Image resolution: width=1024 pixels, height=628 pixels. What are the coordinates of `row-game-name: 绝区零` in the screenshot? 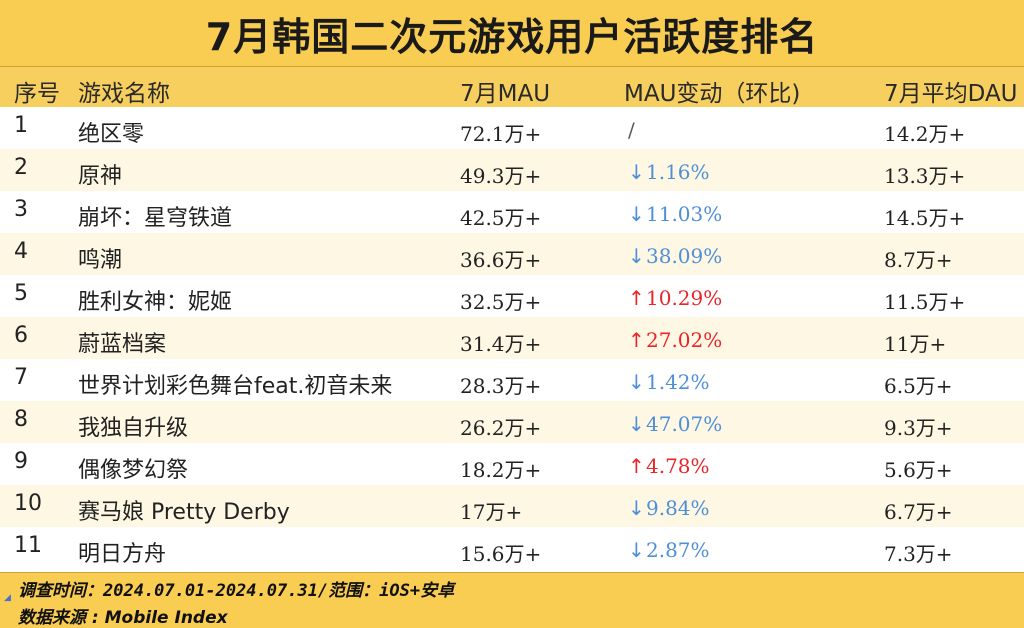 It's located at (111, 134).